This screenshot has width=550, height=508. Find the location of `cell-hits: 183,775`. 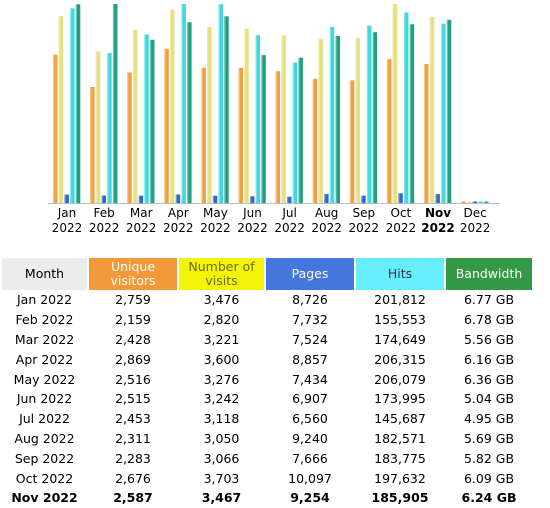

cell-hits: 183,775 is located at coordinates (400, 458).